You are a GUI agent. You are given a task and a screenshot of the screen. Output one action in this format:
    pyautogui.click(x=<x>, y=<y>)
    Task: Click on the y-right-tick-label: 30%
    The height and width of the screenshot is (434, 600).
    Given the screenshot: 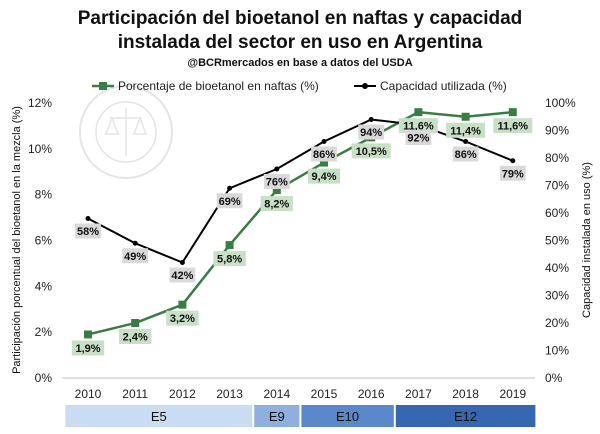 What is the action you would take?
    pyautogui.click(x=557, y=296)
    